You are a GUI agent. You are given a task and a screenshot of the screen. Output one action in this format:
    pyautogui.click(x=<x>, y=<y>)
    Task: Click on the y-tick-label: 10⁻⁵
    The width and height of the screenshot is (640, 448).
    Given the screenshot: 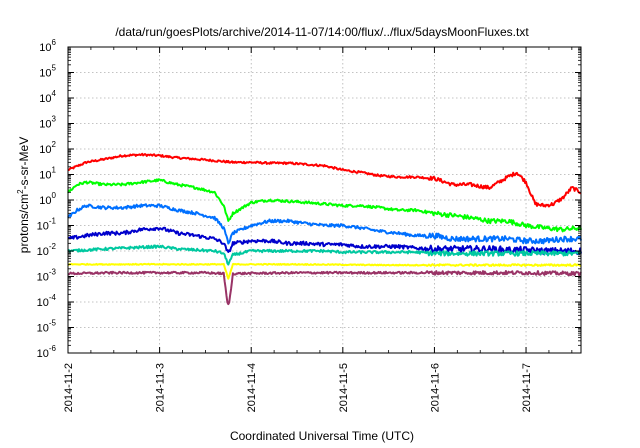 What is the action you would take?
    pyautogui.click(x=47, y=327)
    